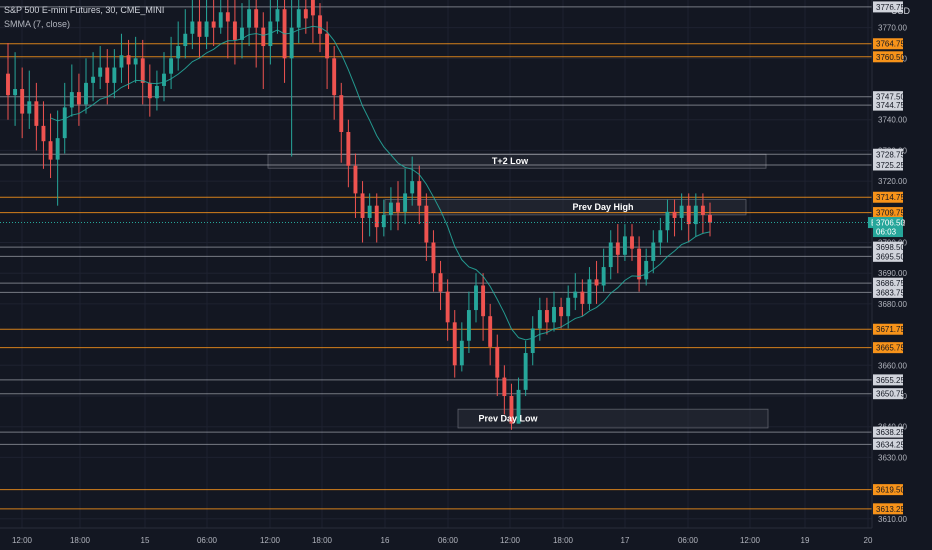 The height and width of the screenshot is (550, 932). Describe the element at coordinates (510, 161) in the screenshot. I see `zone-label: T+2 Low` at that location.